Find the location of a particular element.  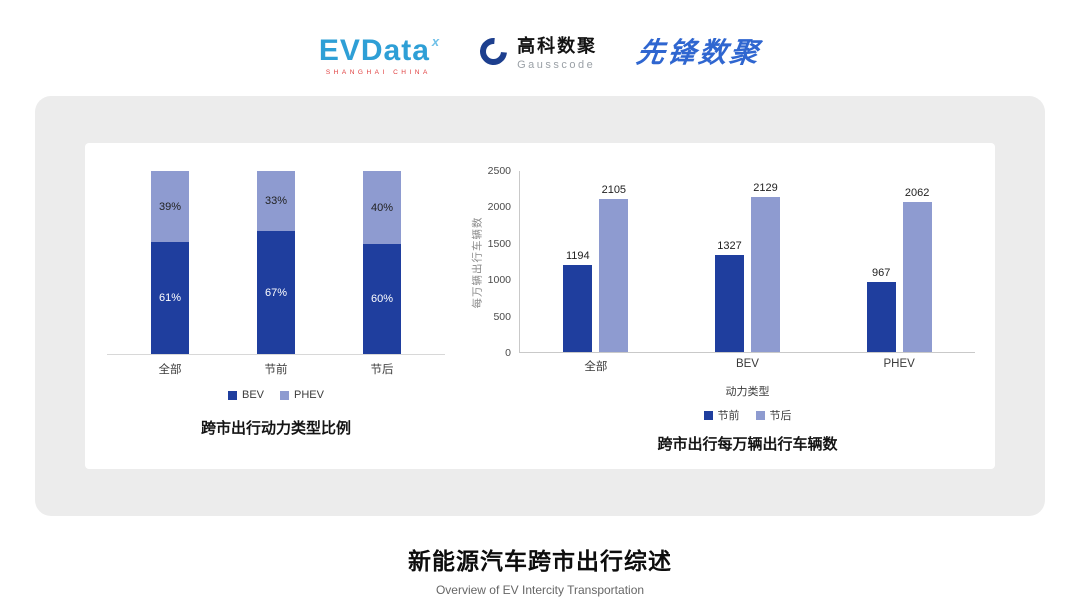

gausscode-logo: 高科数聚 Gausscode is located at coordinates (535, 51).